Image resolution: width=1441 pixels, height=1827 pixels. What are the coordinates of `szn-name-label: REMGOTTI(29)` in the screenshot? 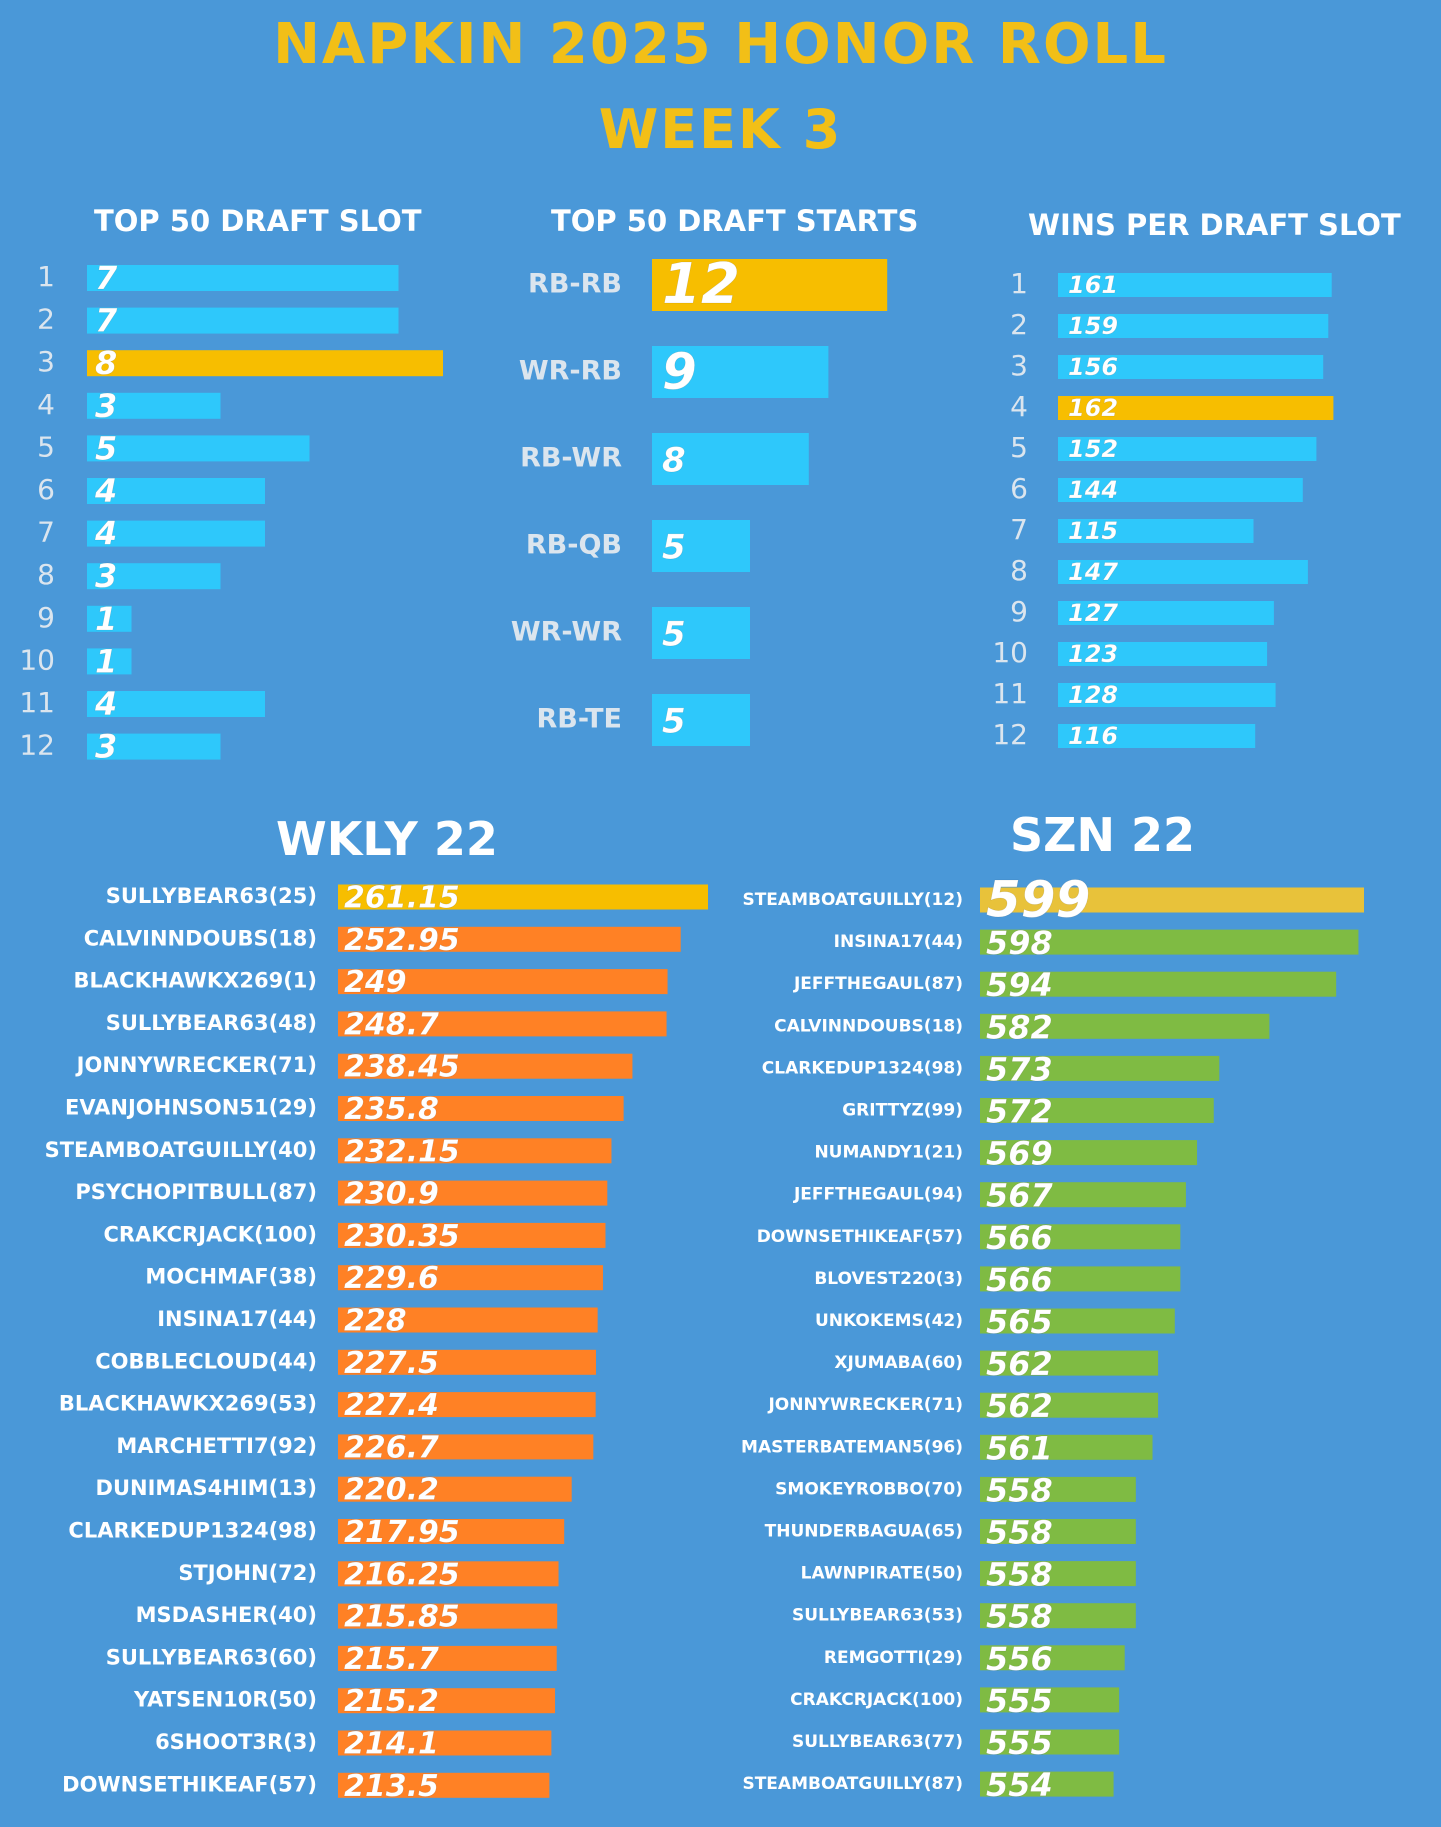 It's located at (893, 1658).